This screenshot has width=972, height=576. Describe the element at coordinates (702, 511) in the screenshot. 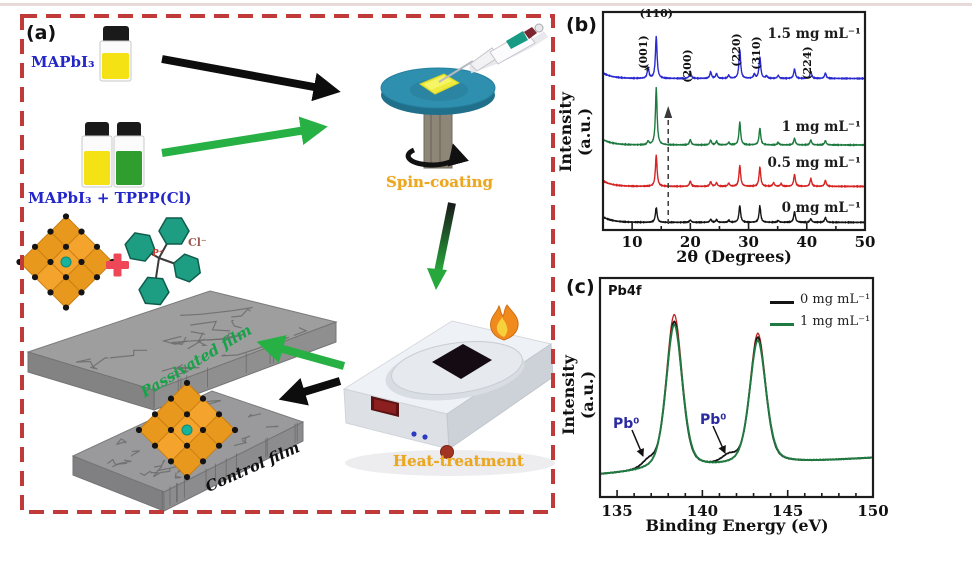

I see `svg-text: 140` at that location.